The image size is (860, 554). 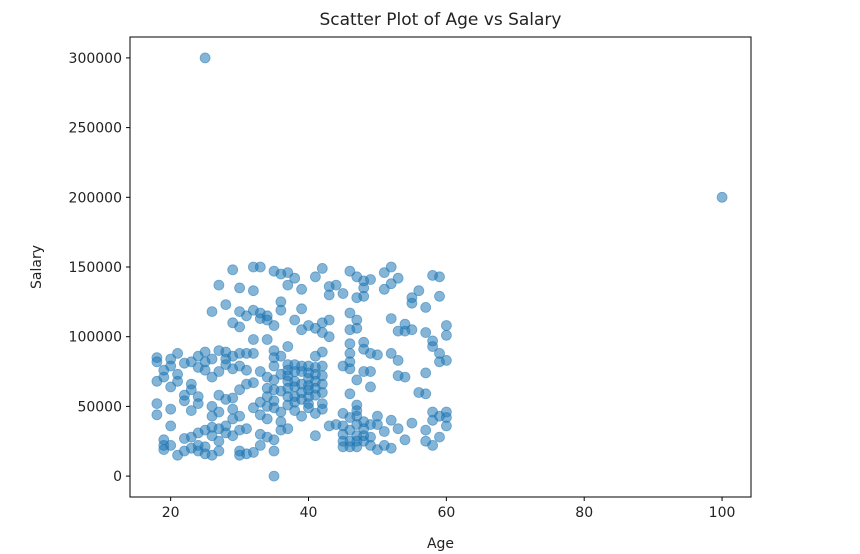 I want to click on y-axis: 0 50000 100000 150000 200000 250000 300000, so click(x=99, y=268).